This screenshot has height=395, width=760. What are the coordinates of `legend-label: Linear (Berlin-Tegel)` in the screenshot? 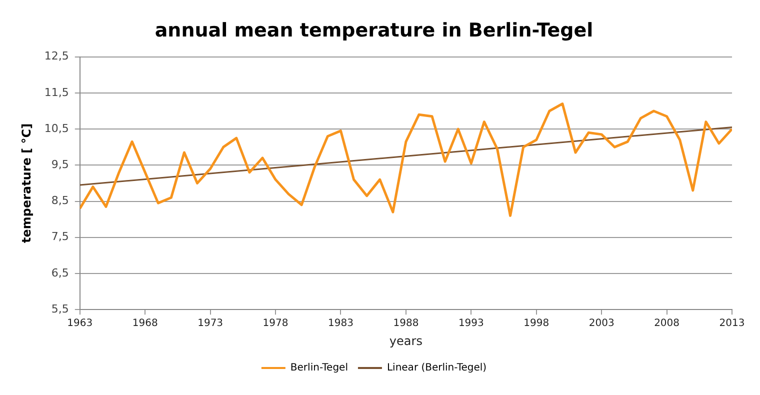 It's located at (436, 368).